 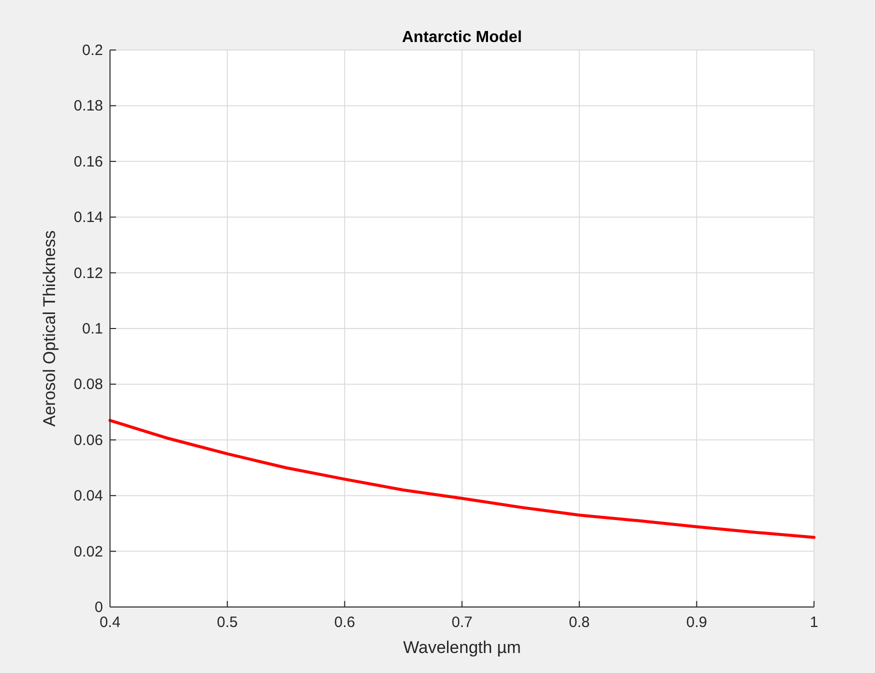 I want to click on y-tick-label: 0.1, so click(x=92, y=329).